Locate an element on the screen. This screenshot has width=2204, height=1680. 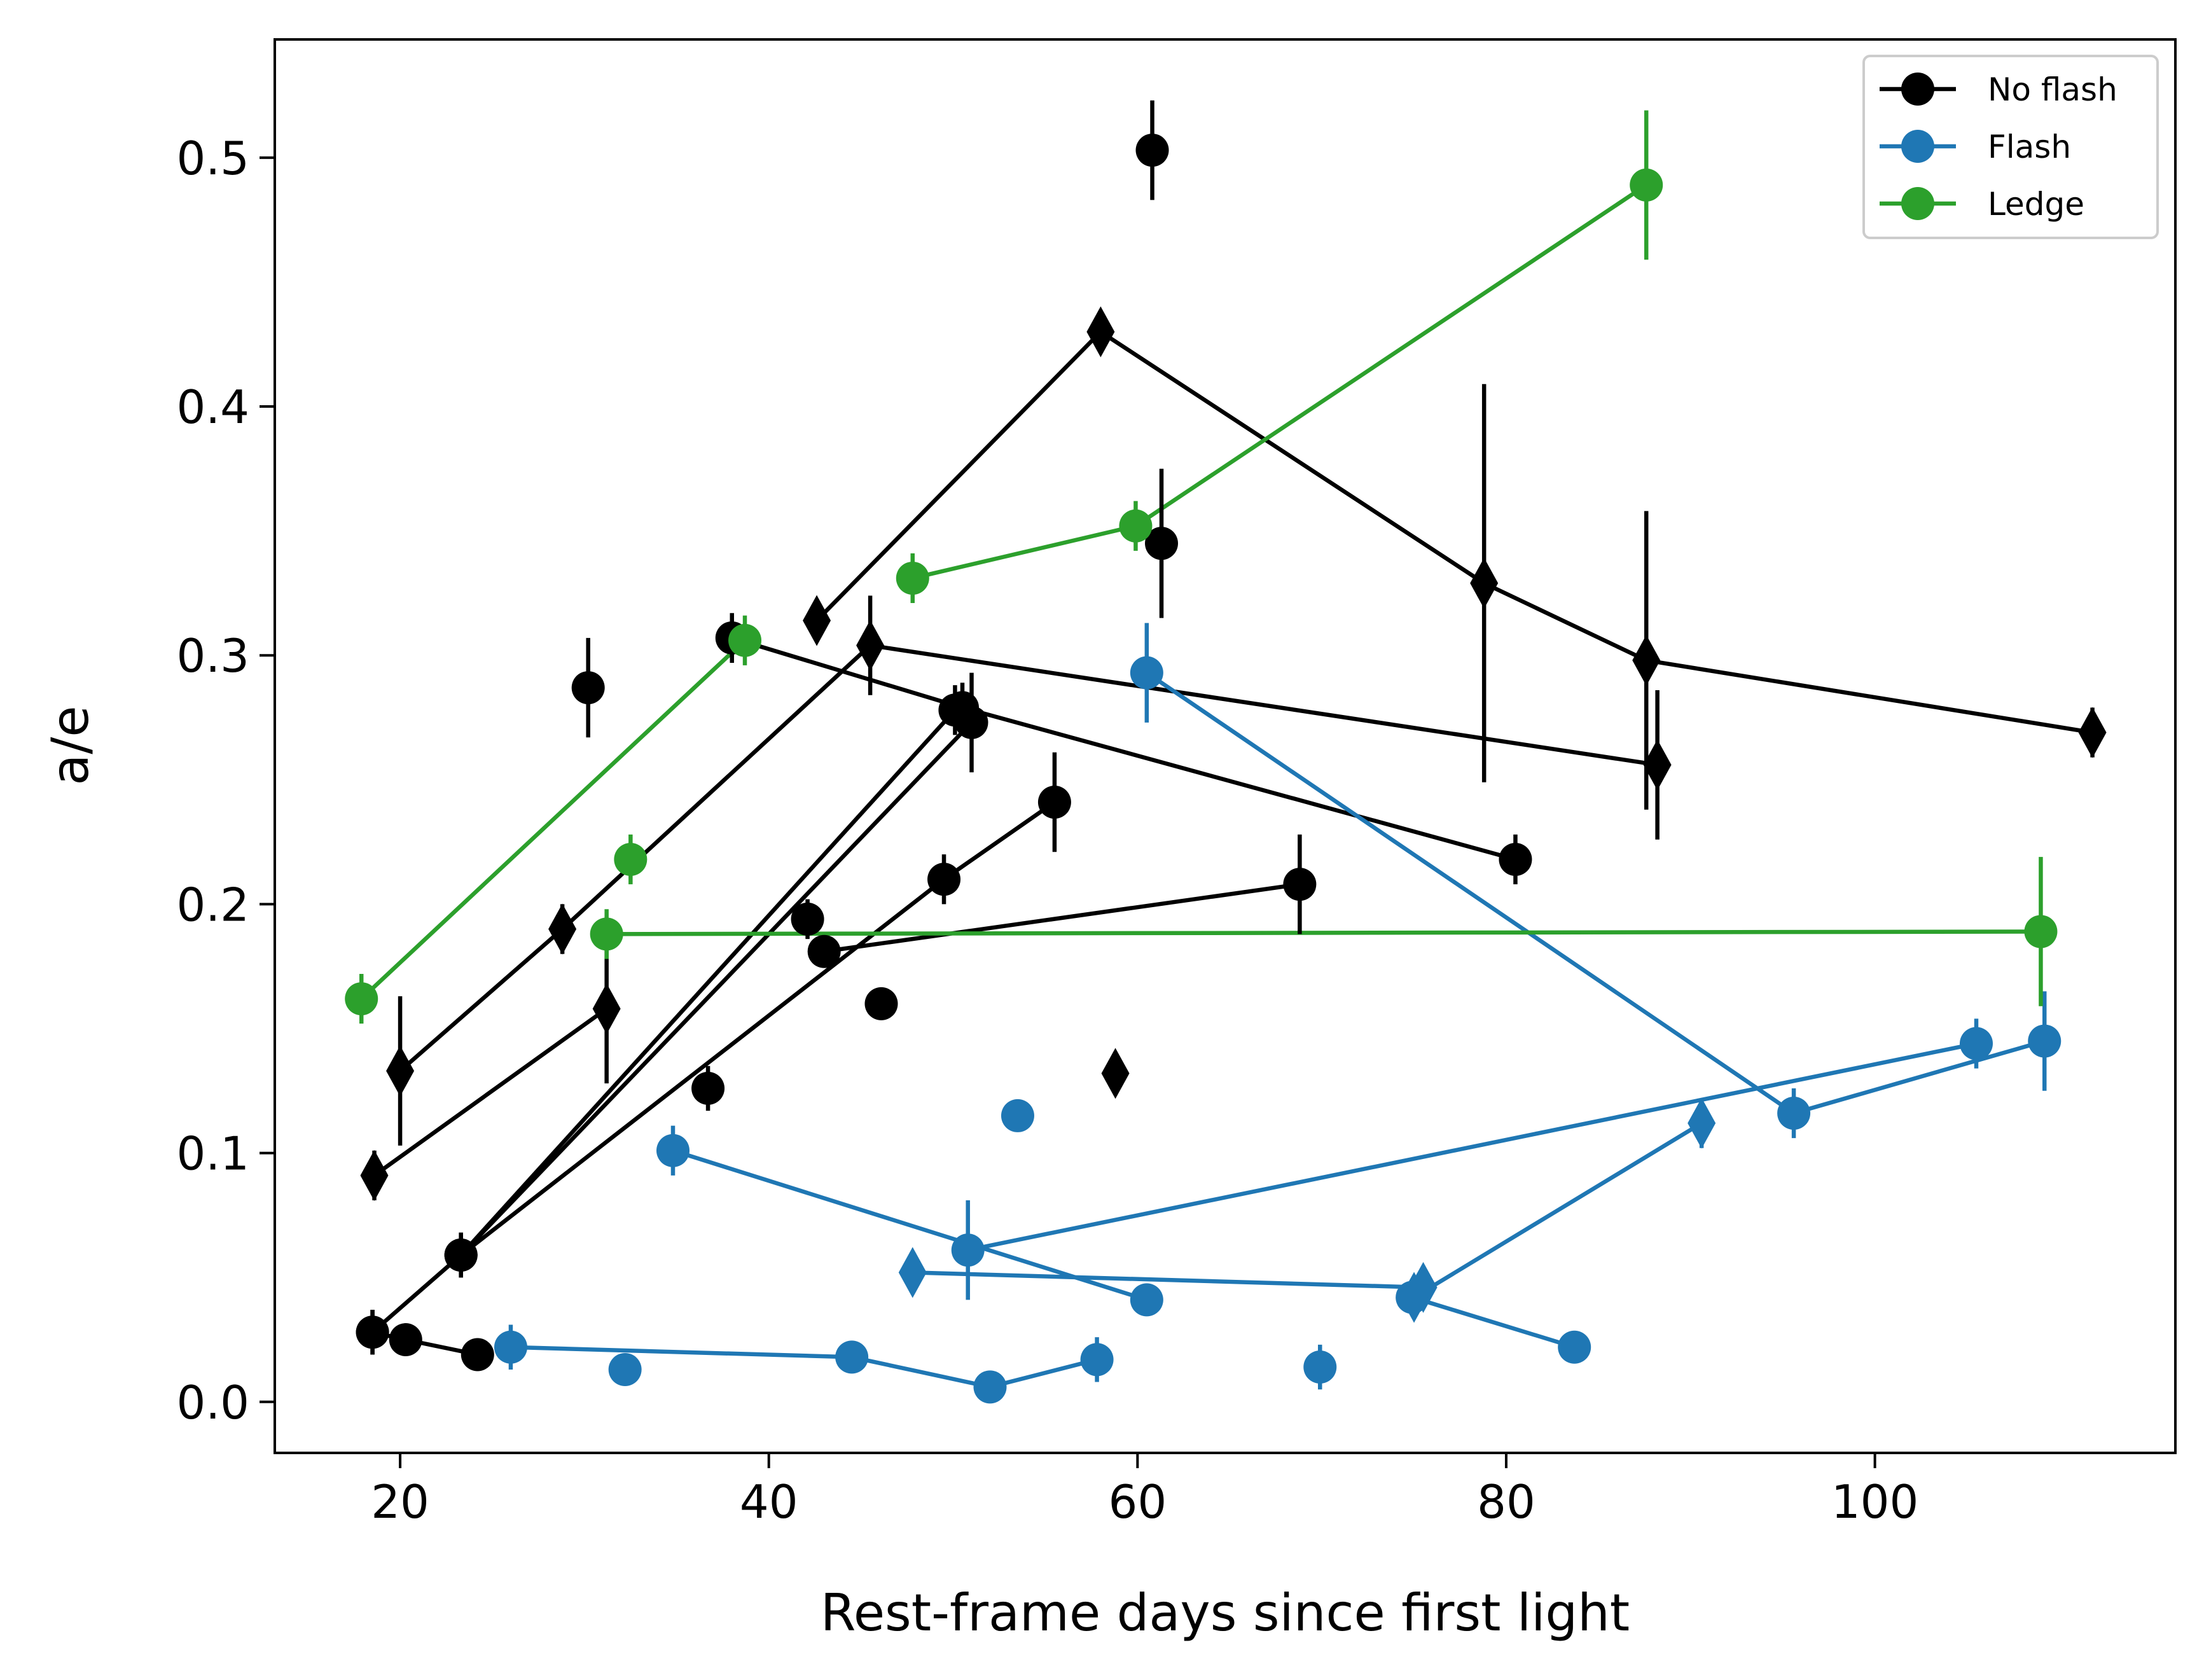
legend-label: Flash is located at coordinates (2029, 146).